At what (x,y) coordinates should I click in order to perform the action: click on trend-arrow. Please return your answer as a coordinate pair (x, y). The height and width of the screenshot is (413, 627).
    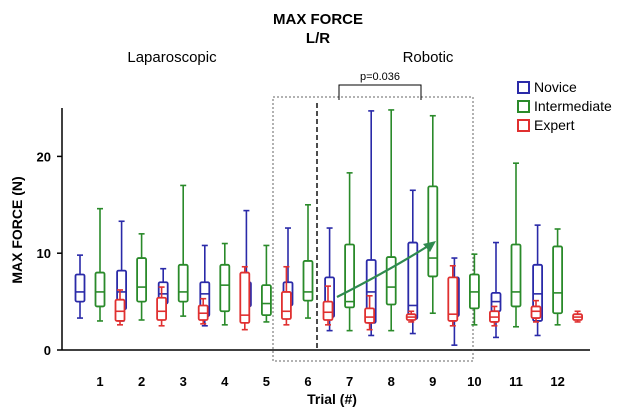
    Looking at the image, I should click on (386, 269).